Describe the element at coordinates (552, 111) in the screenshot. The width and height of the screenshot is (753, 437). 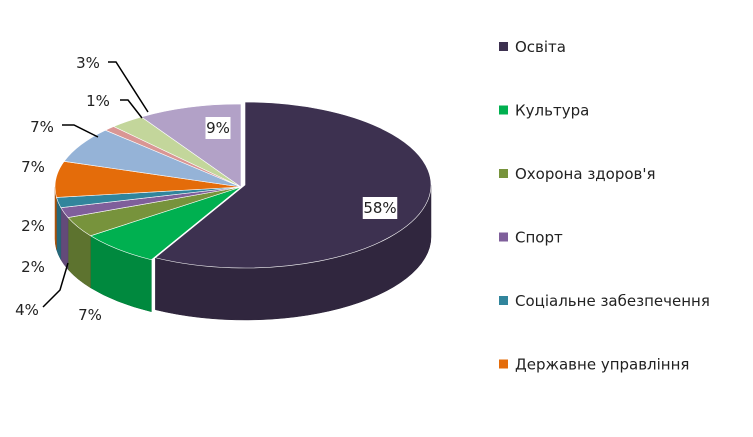
I see `legend-label: Культура` at that location.